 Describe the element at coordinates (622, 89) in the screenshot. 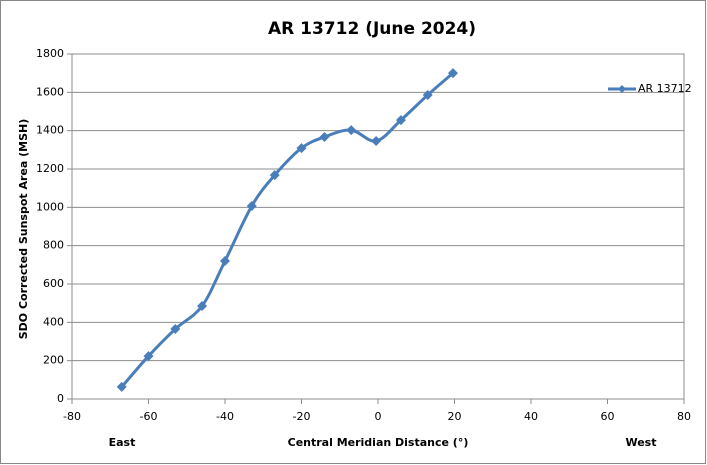

I see `legend-marker` at that location.